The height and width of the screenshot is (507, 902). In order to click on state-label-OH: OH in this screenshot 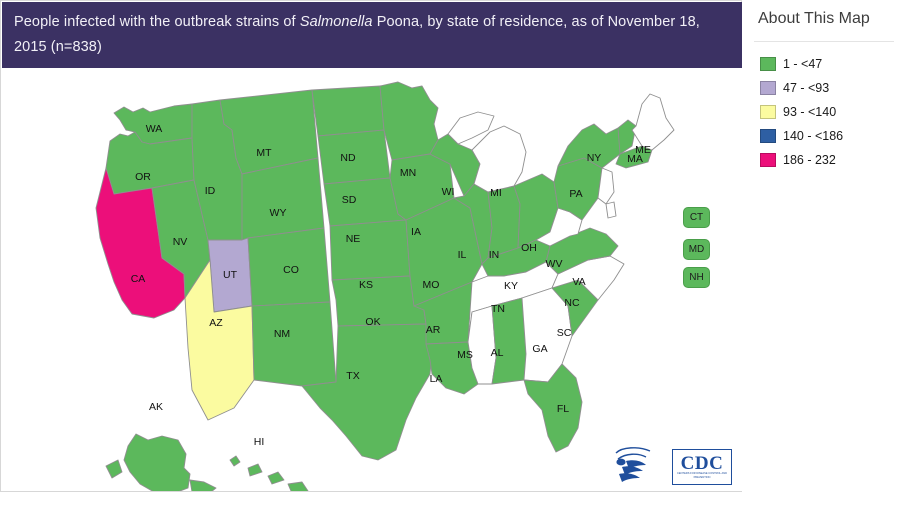, I will do `click(529, 248)`.